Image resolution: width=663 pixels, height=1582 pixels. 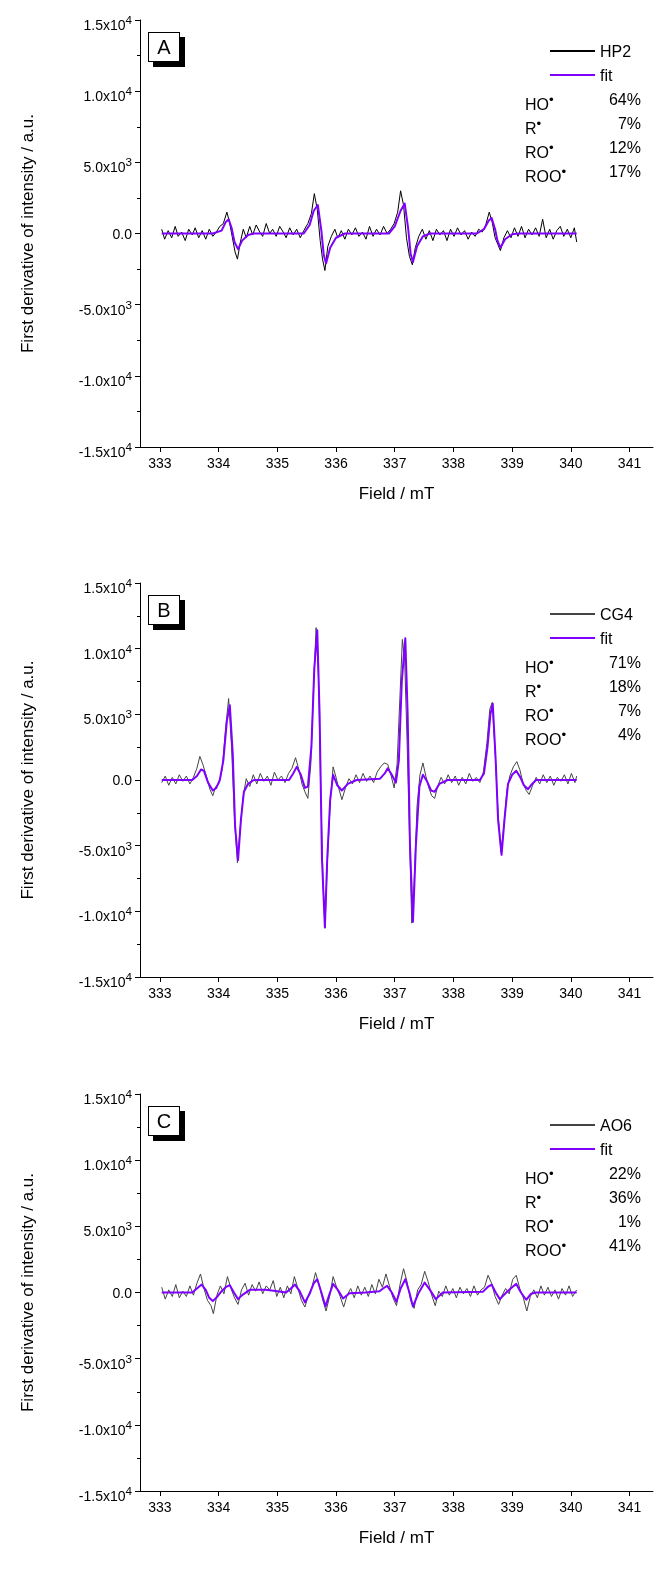 I want to click on annotation: 36%, so click(x=624, y=1198).